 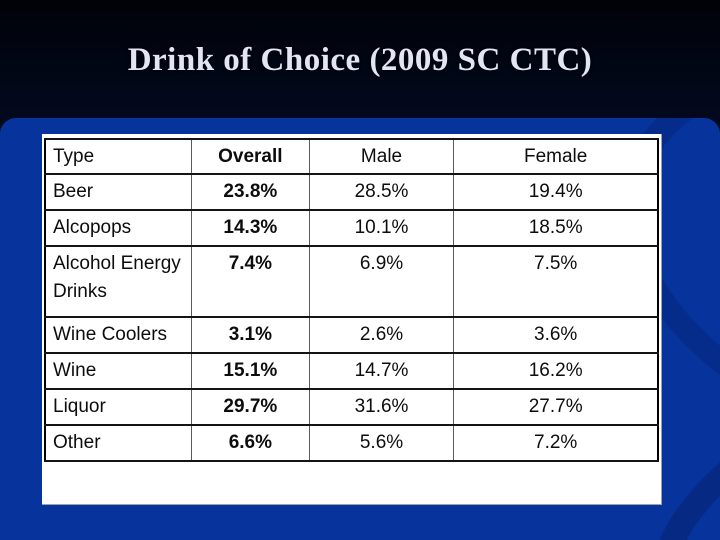 What do you see at coordinates (381, 228) in the screenshot?
I see `cell-male: 10.1%` at bounding box center [381, 228].